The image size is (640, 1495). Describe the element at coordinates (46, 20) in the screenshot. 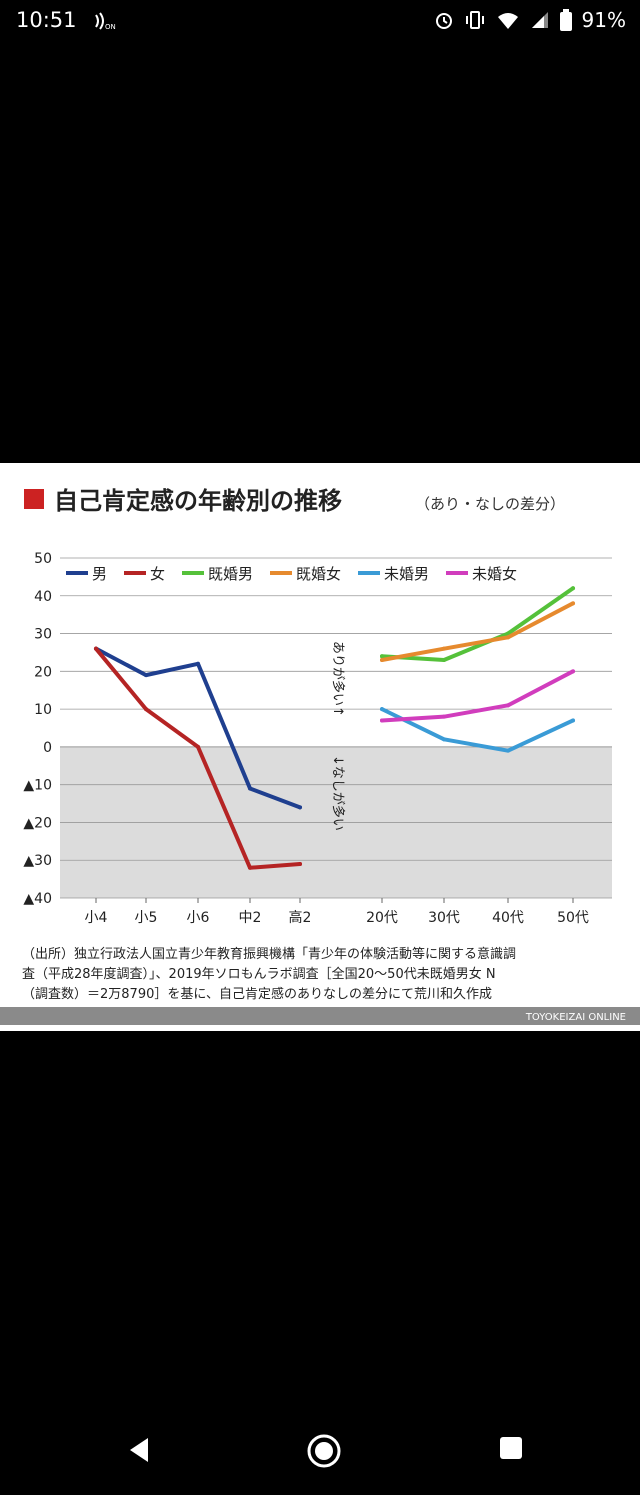

I see `status-time: 10:51` at that location.